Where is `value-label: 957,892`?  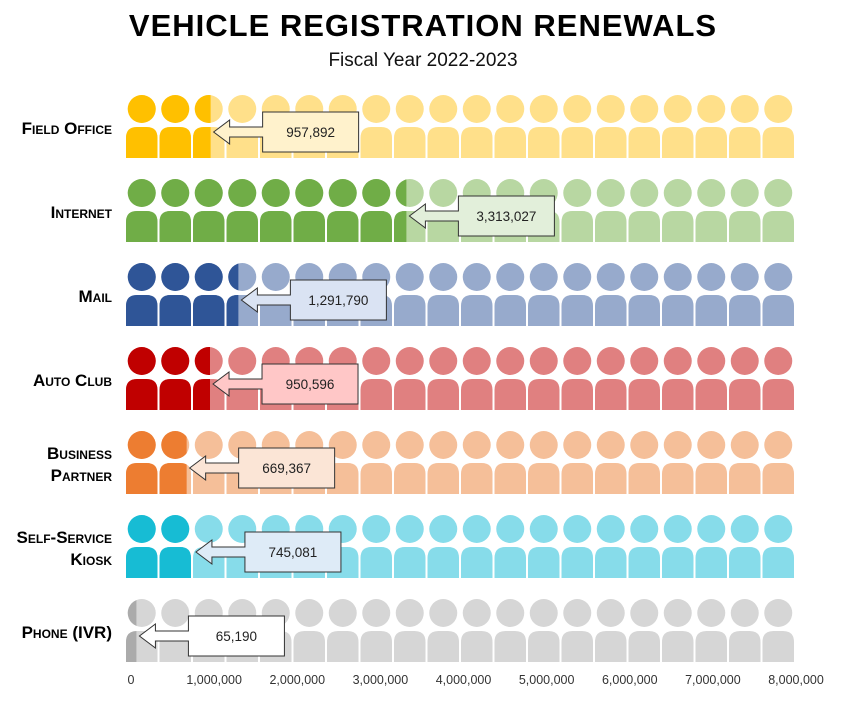 value-label: 957,892 is located at coordinates (310, 132).